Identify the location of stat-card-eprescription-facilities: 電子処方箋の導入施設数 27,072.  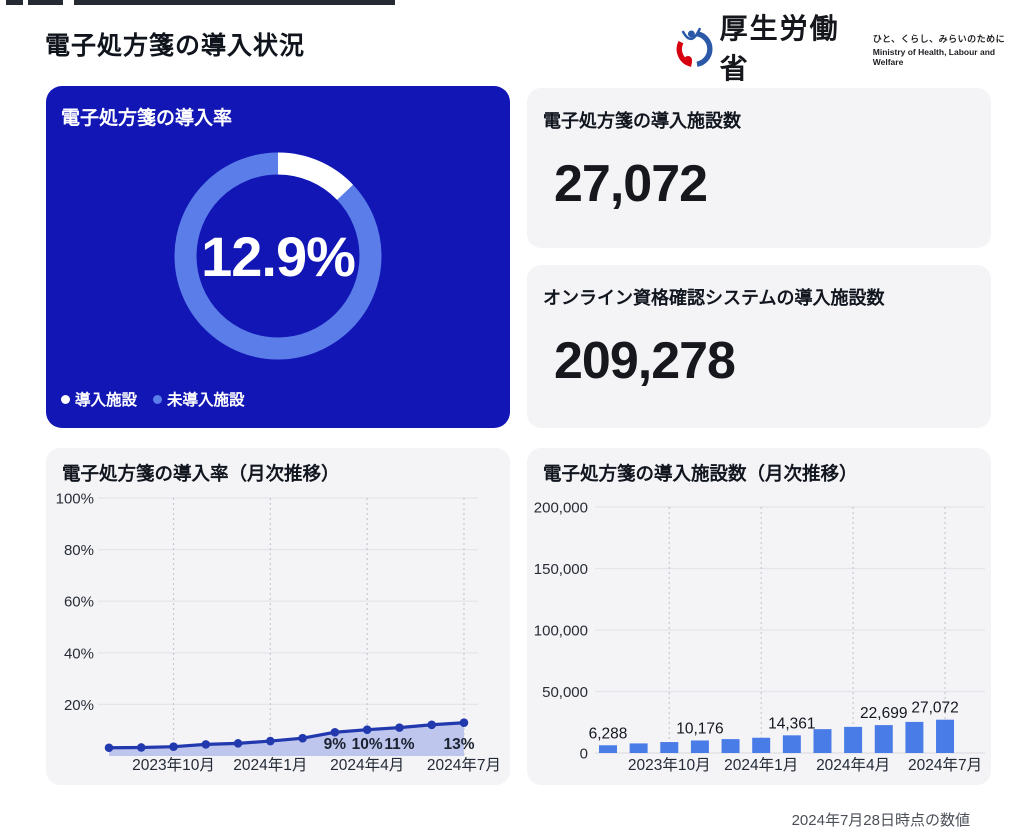
(759, 168).